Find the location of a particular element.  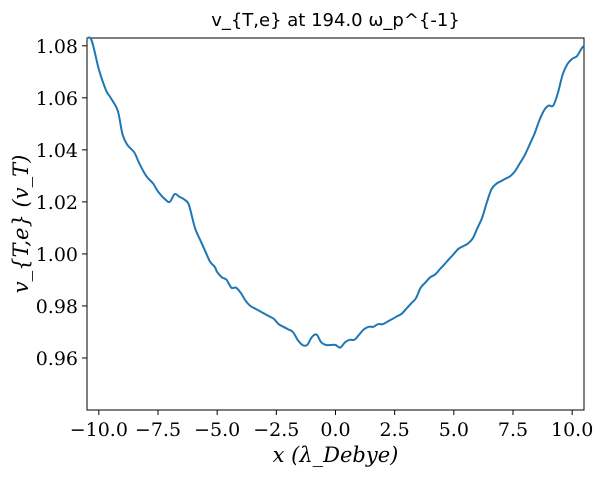

chart-title: v_{T,e} at 194.0 ω_p^{-1} is located at coordinates (335, 20).